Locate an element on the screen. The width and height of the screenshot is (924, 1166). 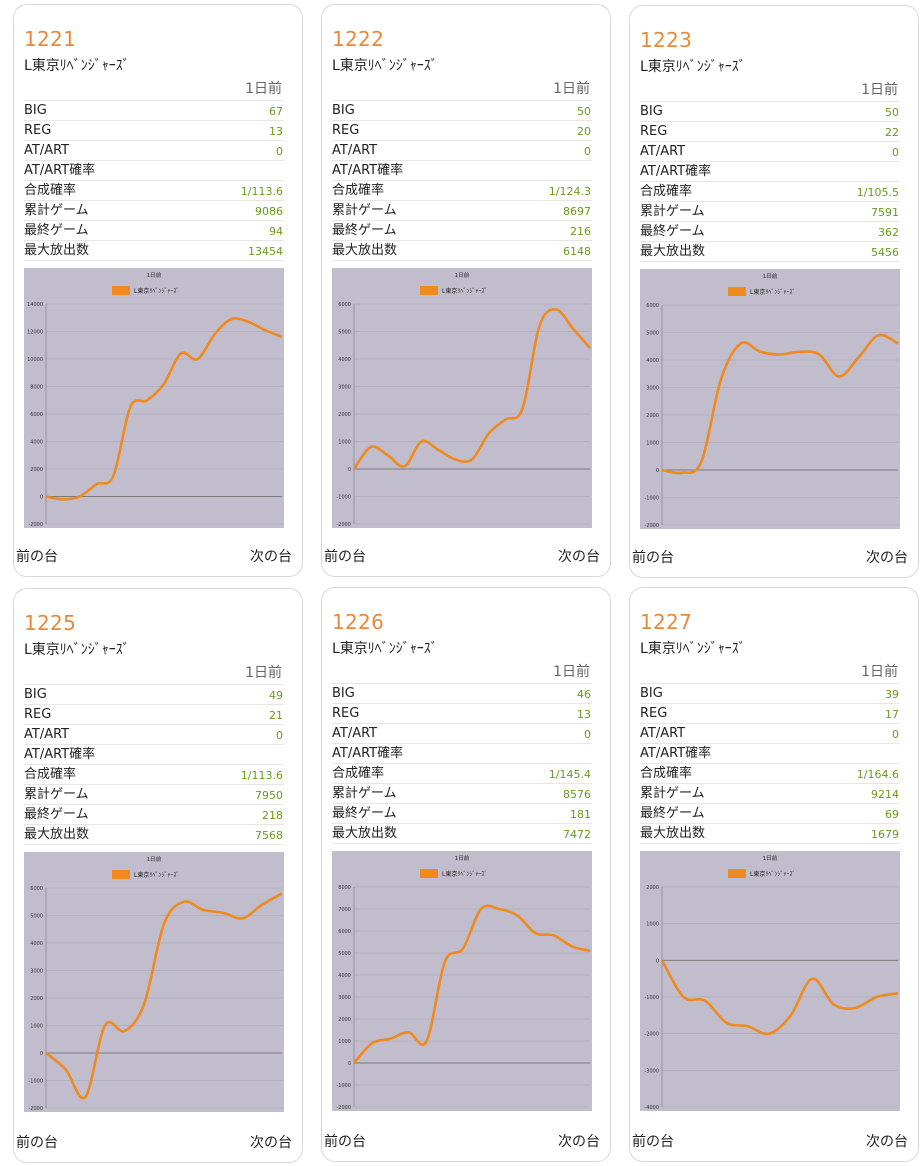
stats-row: 最大放出数 13454 is located at coordinates (154, 251).